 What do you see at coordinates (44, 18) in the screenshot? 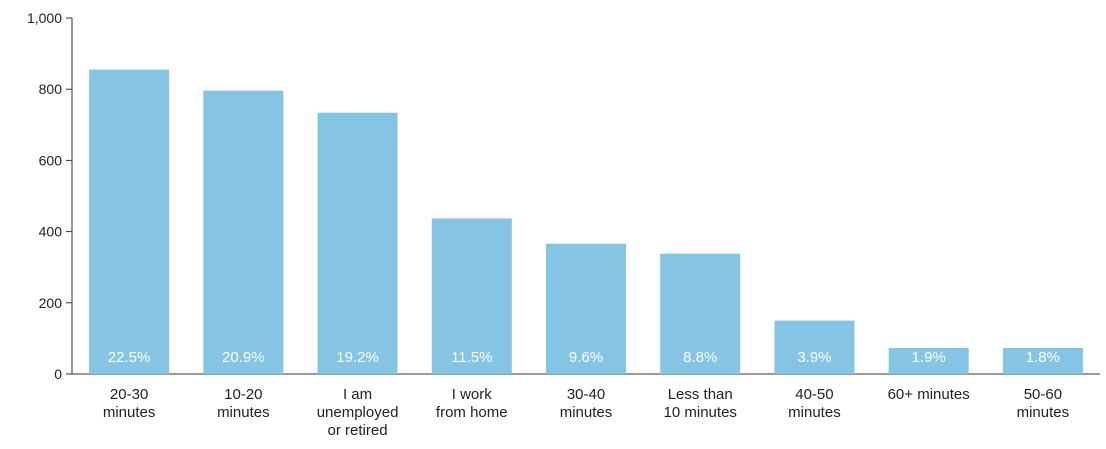
I see `y-tick-label: 1,000` at bounding box center [44, 18].